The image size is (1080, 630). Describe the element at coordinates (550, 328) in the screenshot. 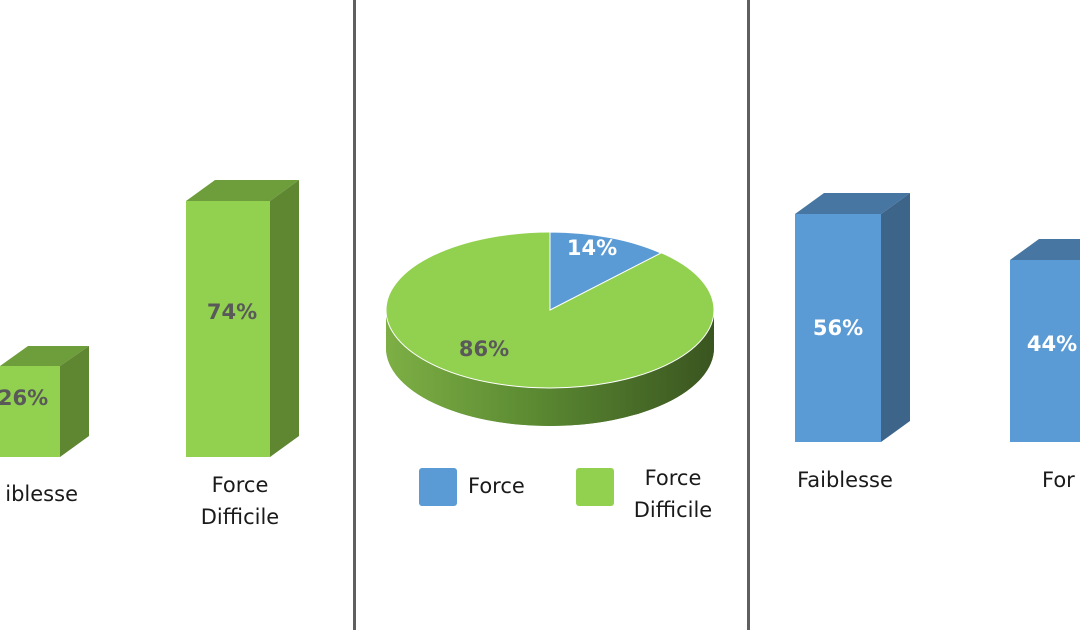

I see `pie-graphic` at that location.